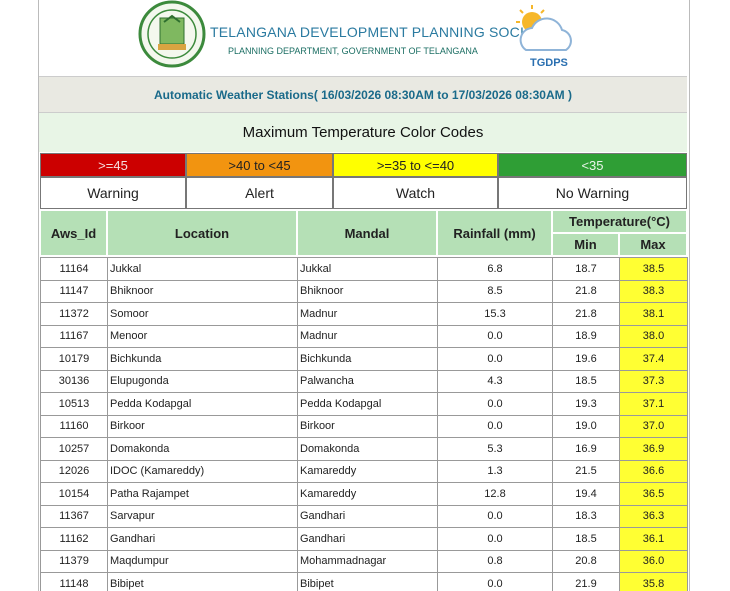 This screenshot has width=730, height=591. Describe the element at coordinates (202, 381) in the screenshot. I see `location: Elupugonda` at that location.